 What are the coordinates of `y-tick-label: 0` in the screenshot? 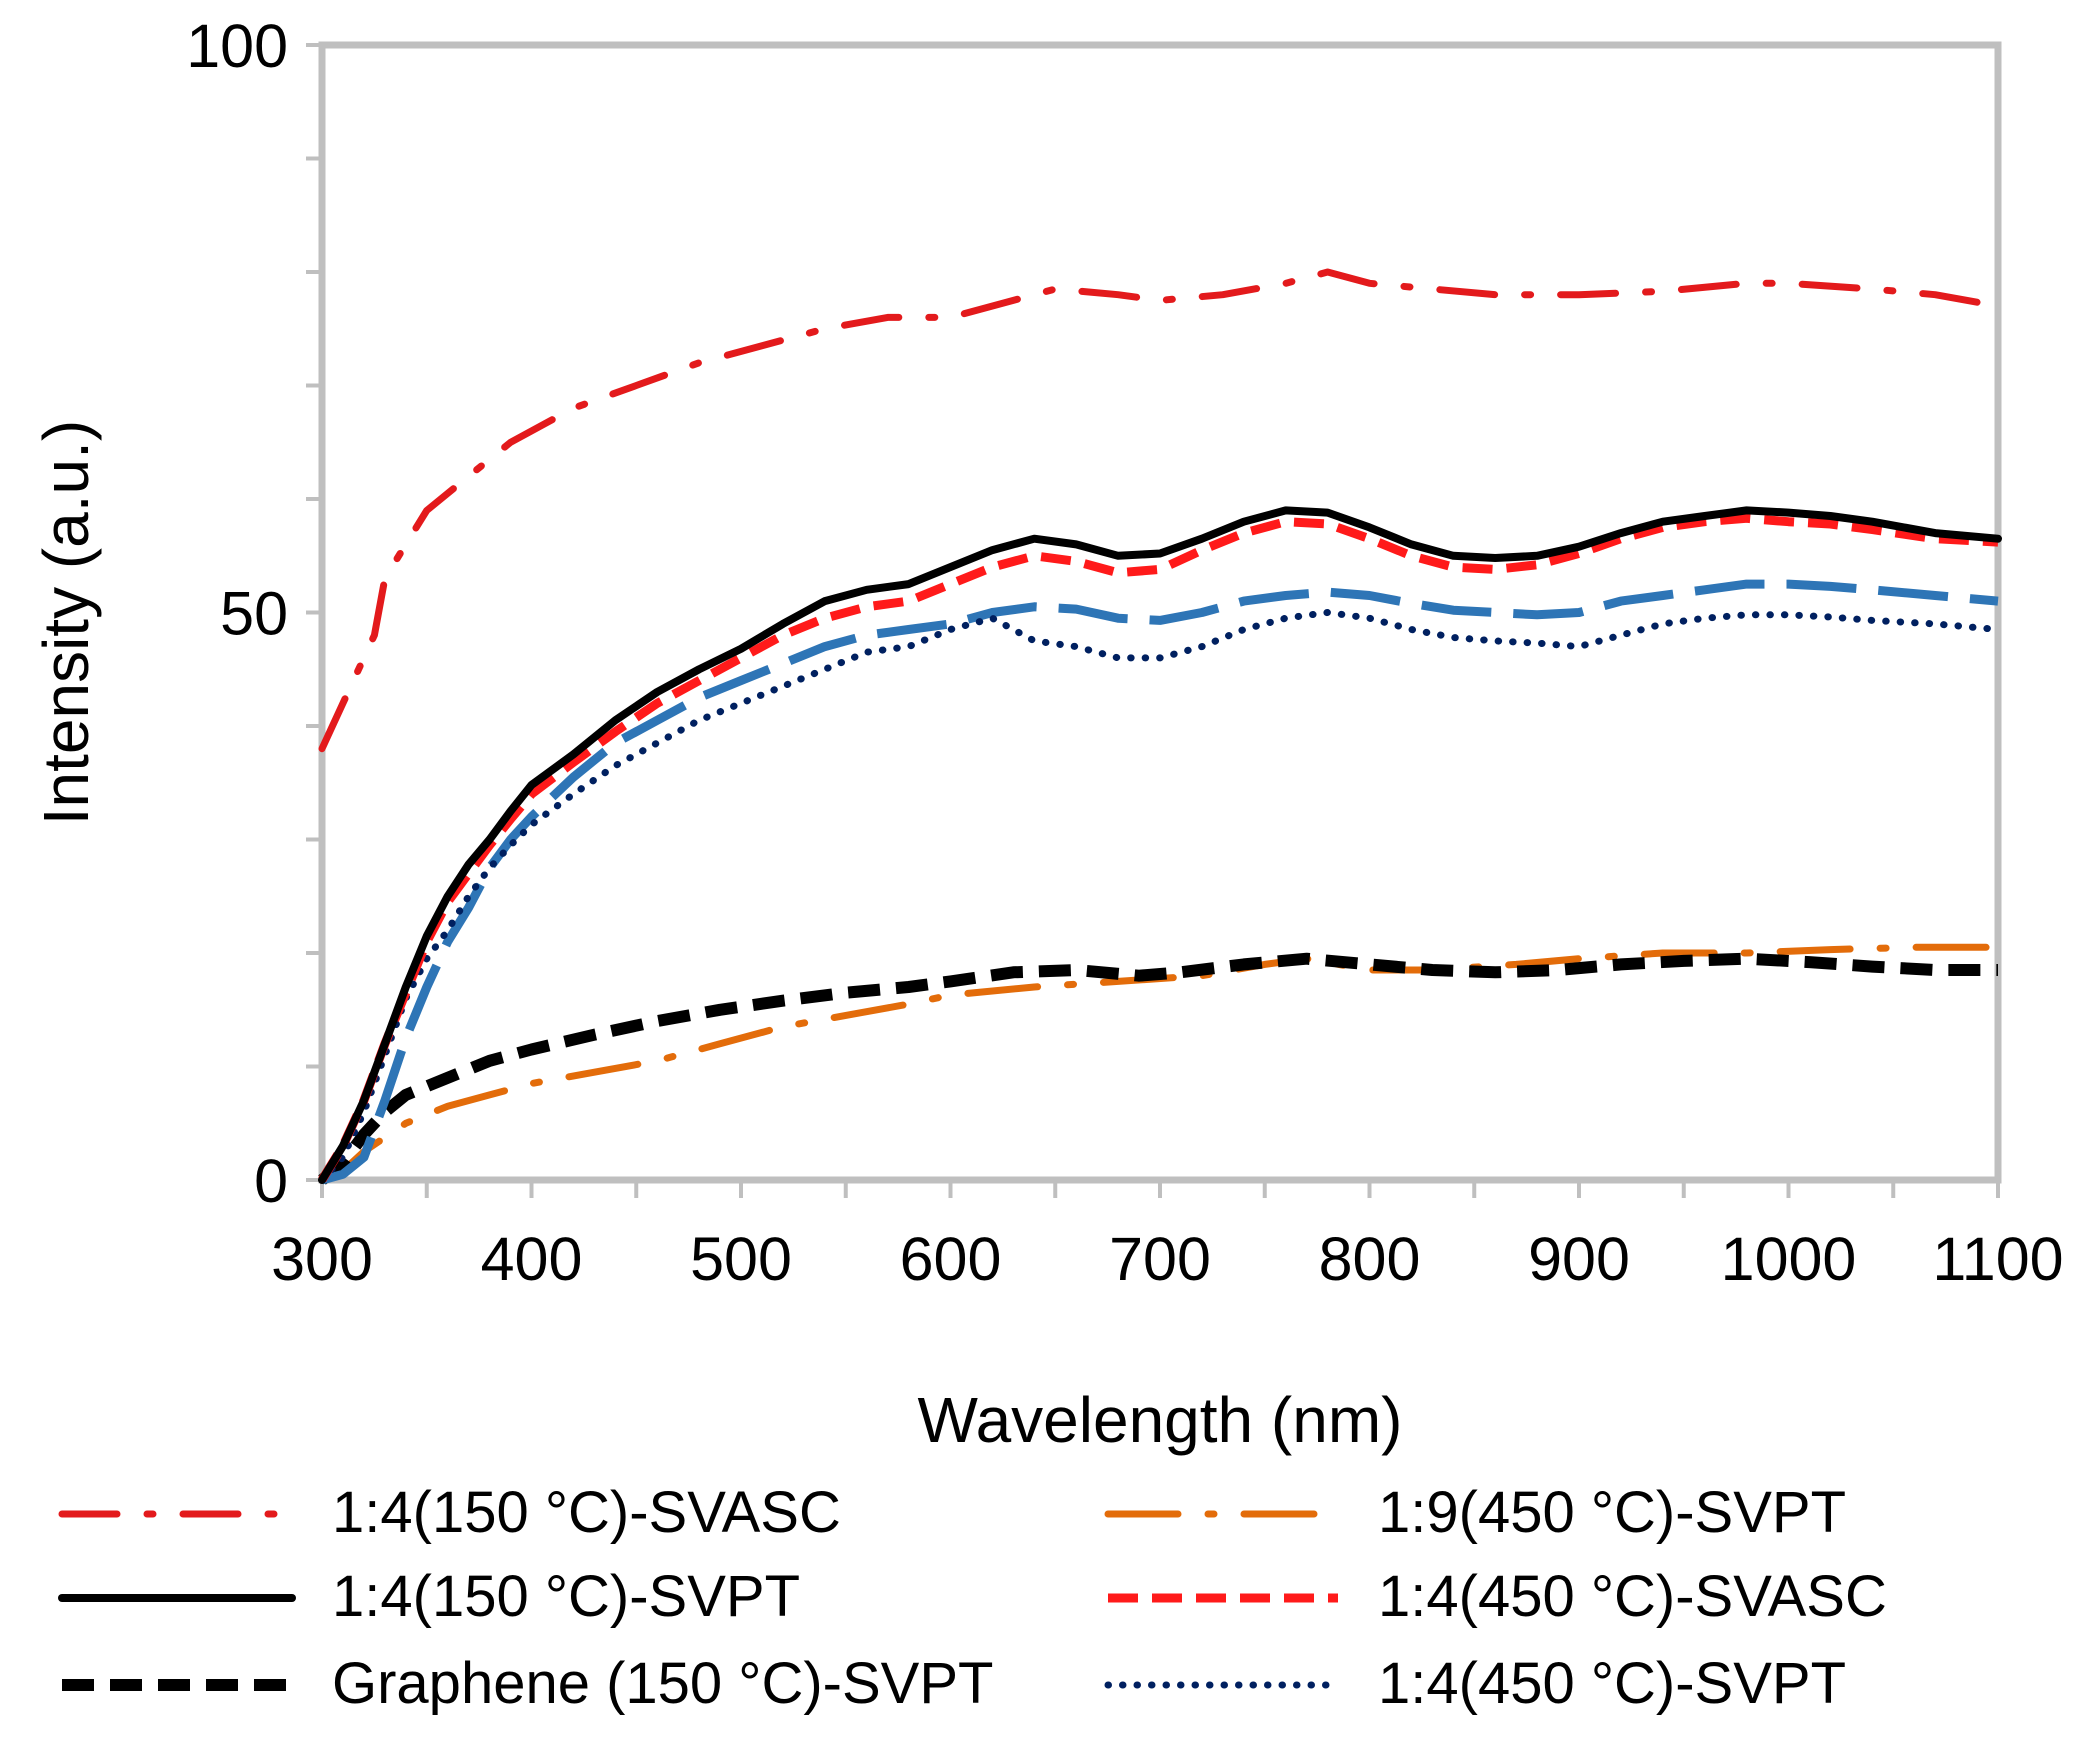 It's located at (271, 1181).